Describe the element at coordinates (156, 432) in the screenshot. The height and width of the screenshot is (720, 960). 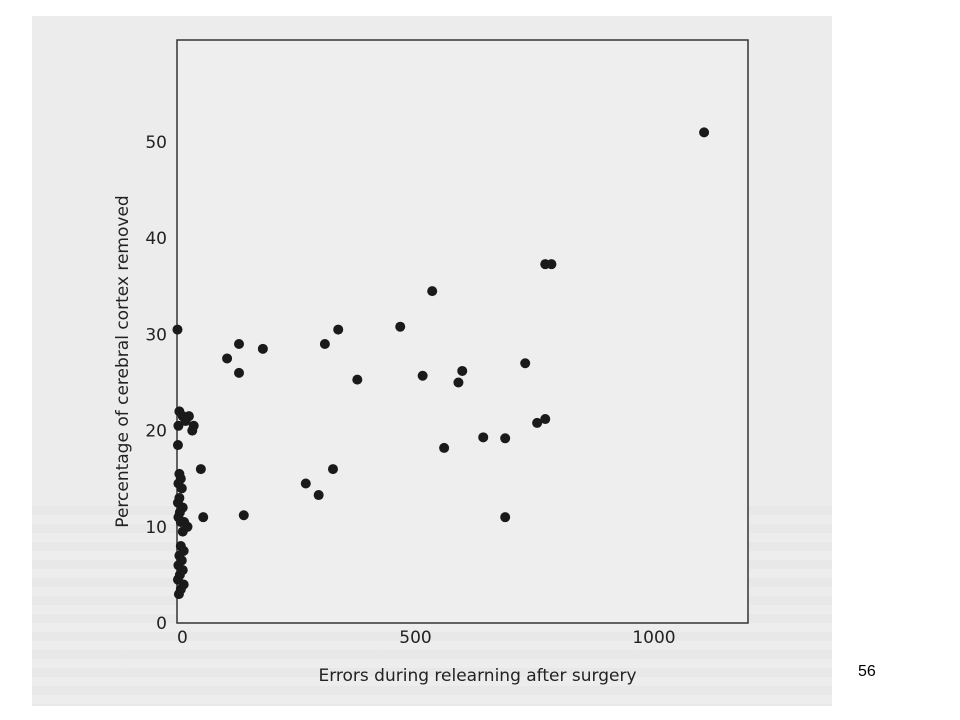
I see `y-tick-label: 20` at that location.